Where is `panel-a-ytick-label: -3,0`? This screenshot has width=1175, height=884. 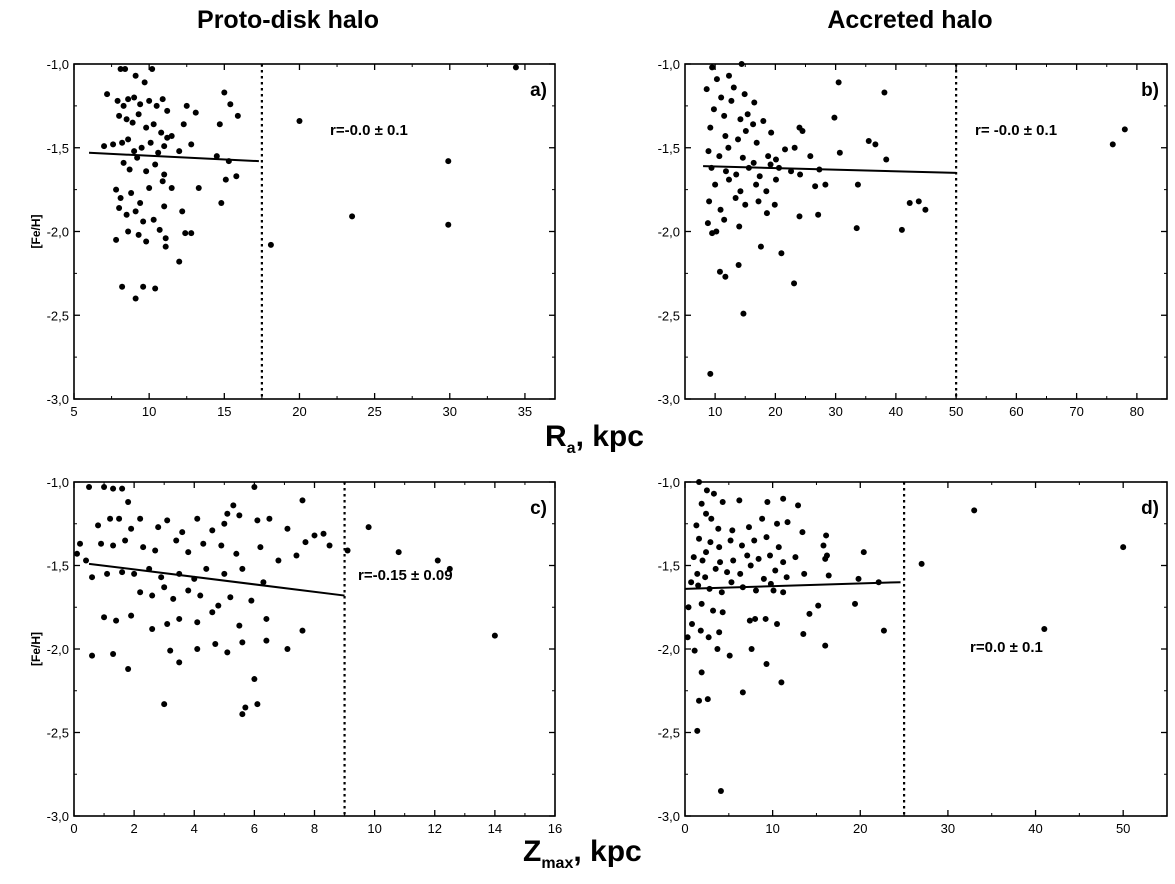 panel-a-ytick-label: -3,0 is located at coordinates (58, 399).